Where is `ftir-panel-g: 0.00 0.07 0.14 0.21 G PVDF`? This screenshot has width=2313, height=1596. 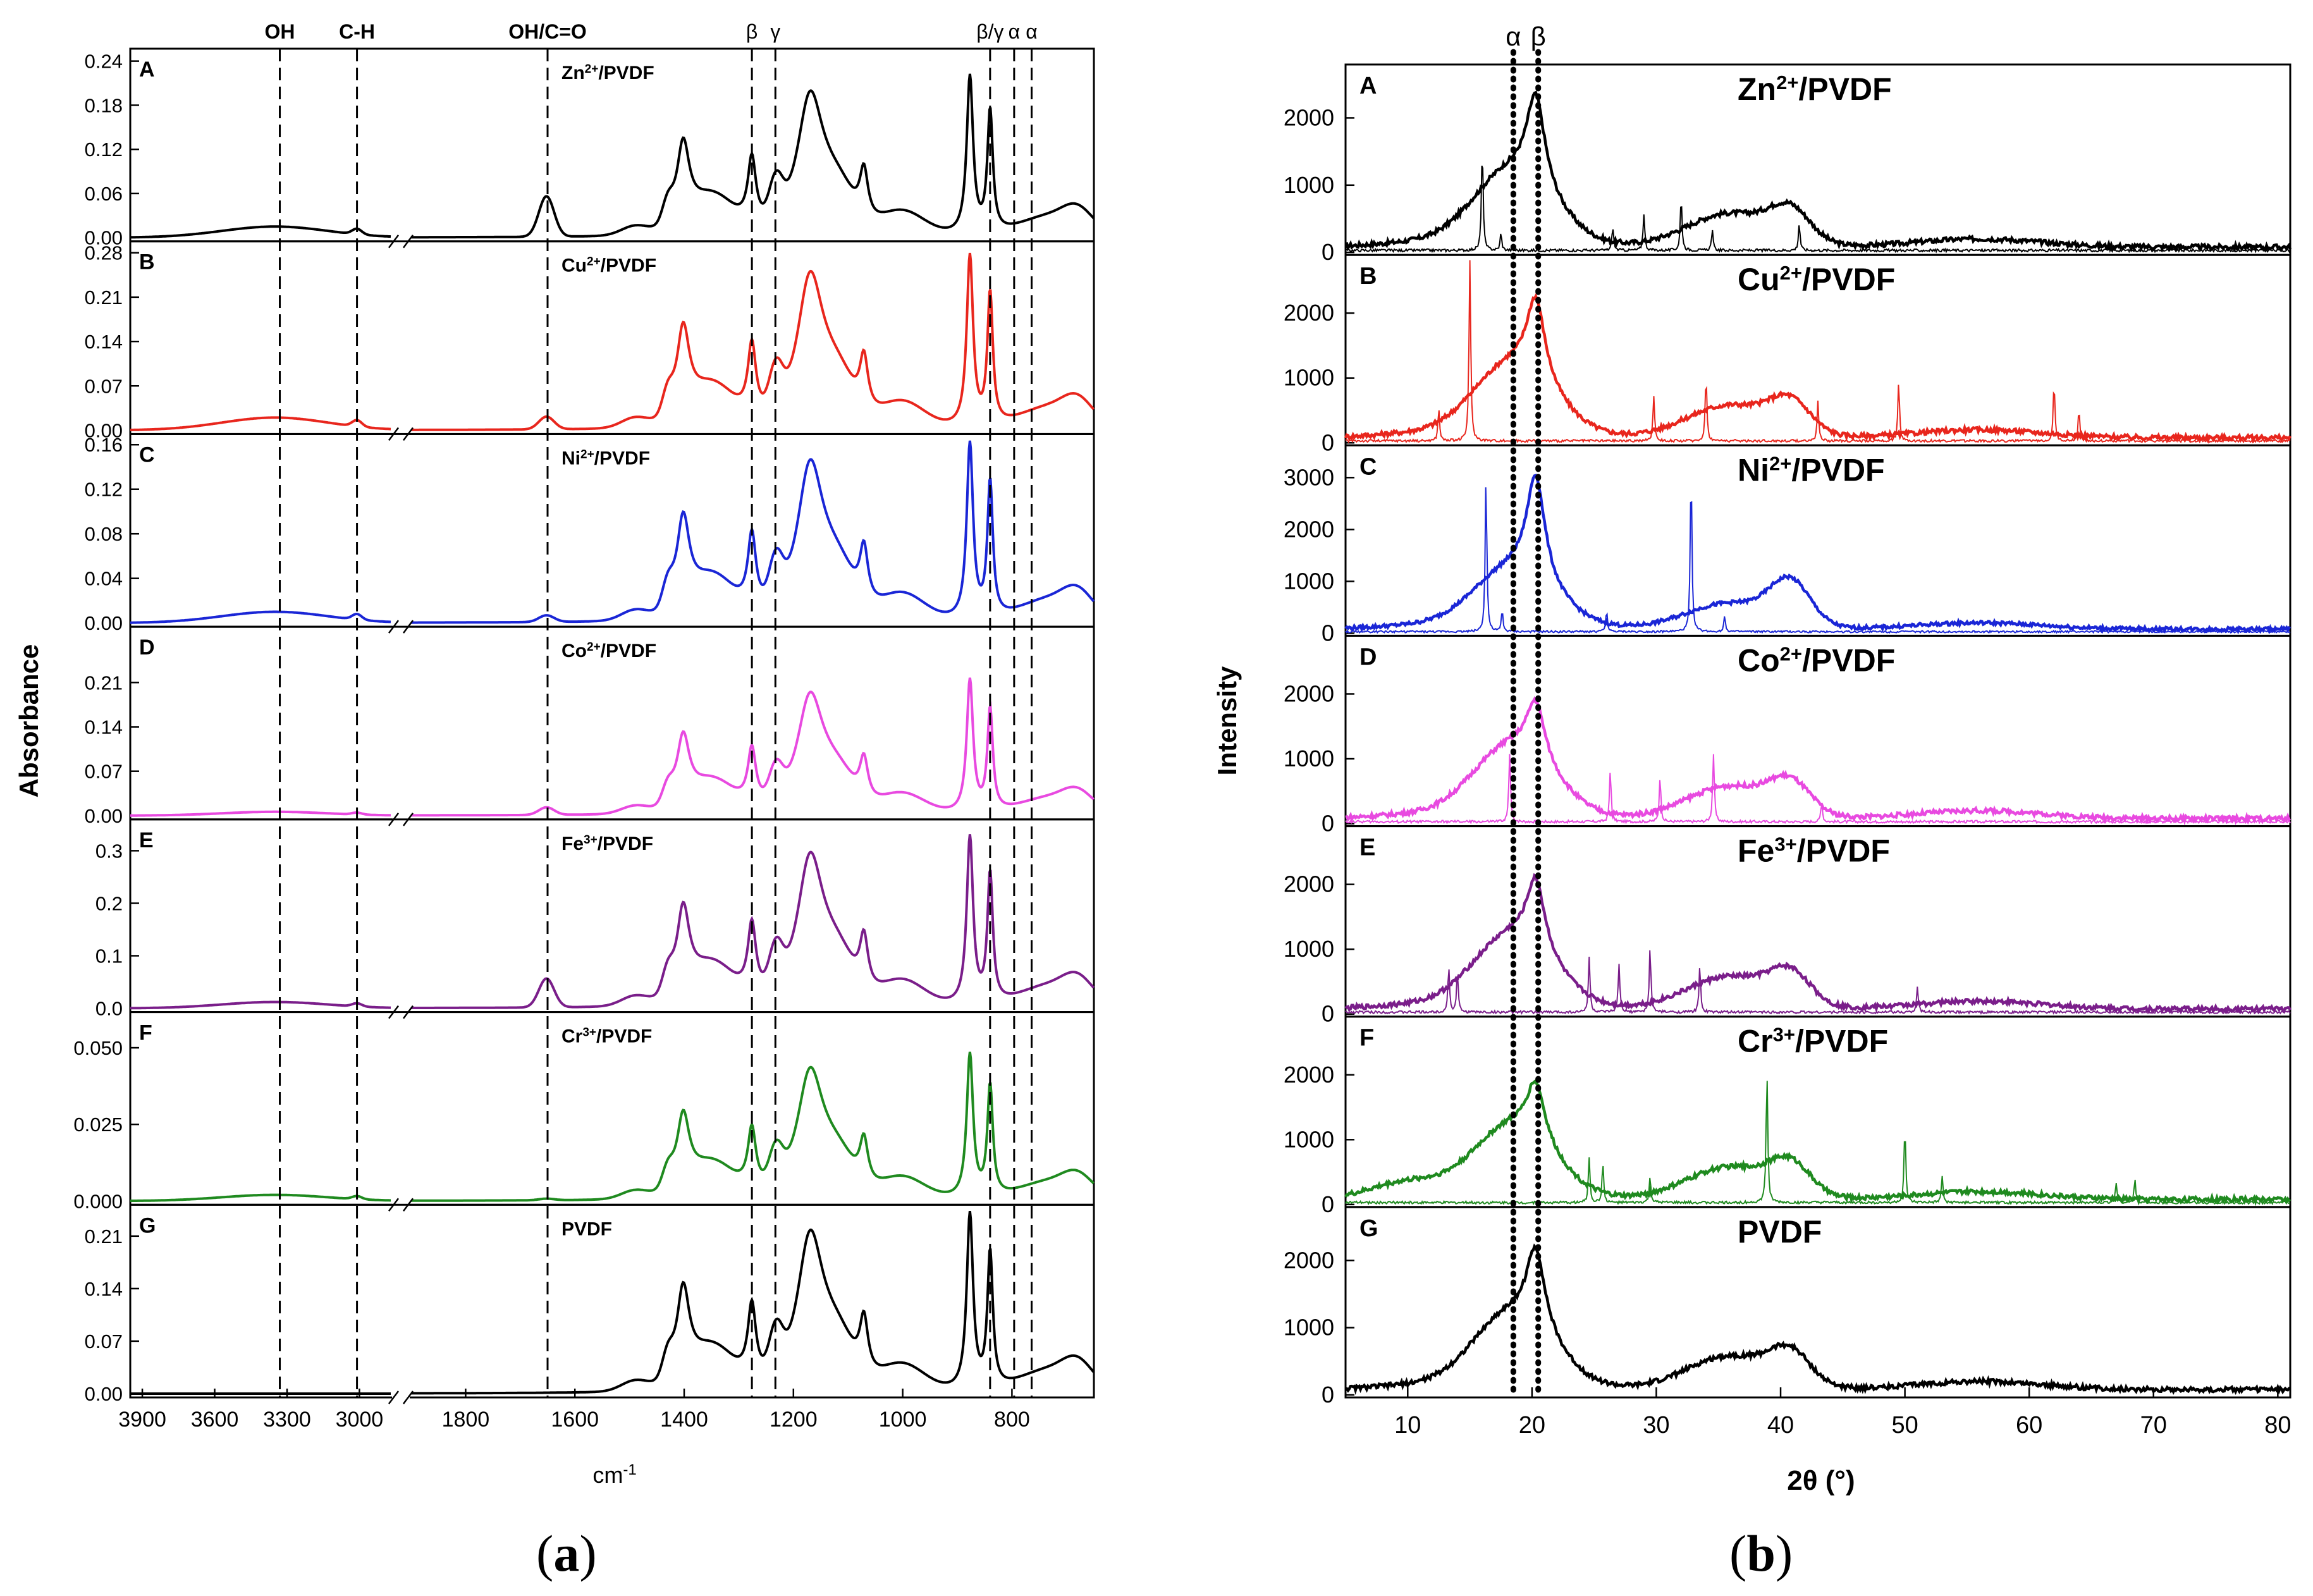
ftir-panel-g: 0.00 0.07 0.14 0.21 G PVDF is located at coordinates (590, 1305).